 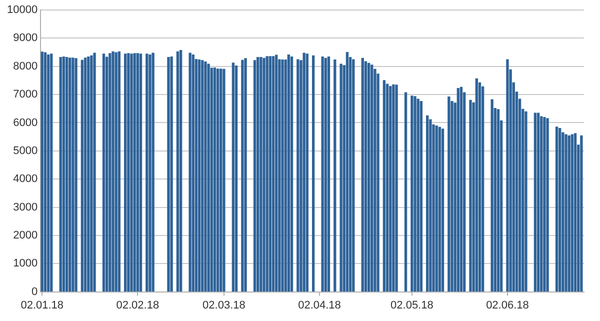 What do you see at coordinates (224, 305) in the screenshot?
I see `x-tick-label: 02.03.18` at bounding box center [224, 305].